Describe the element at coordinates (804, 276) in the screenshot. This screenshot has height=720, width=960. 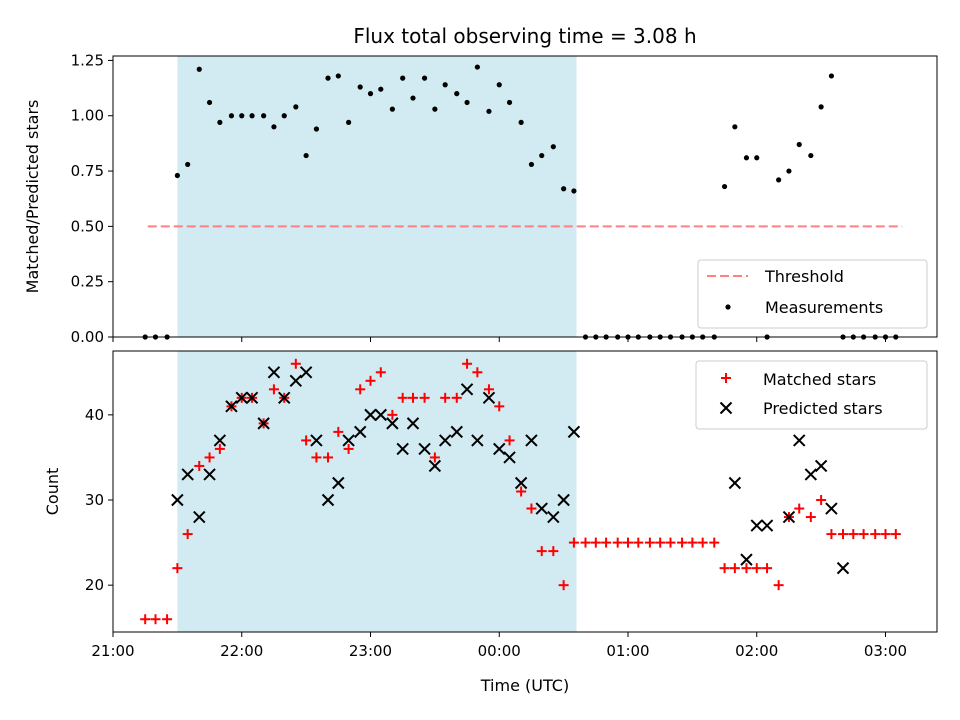
I see `legend-threshold-label: Threshold` at that location.